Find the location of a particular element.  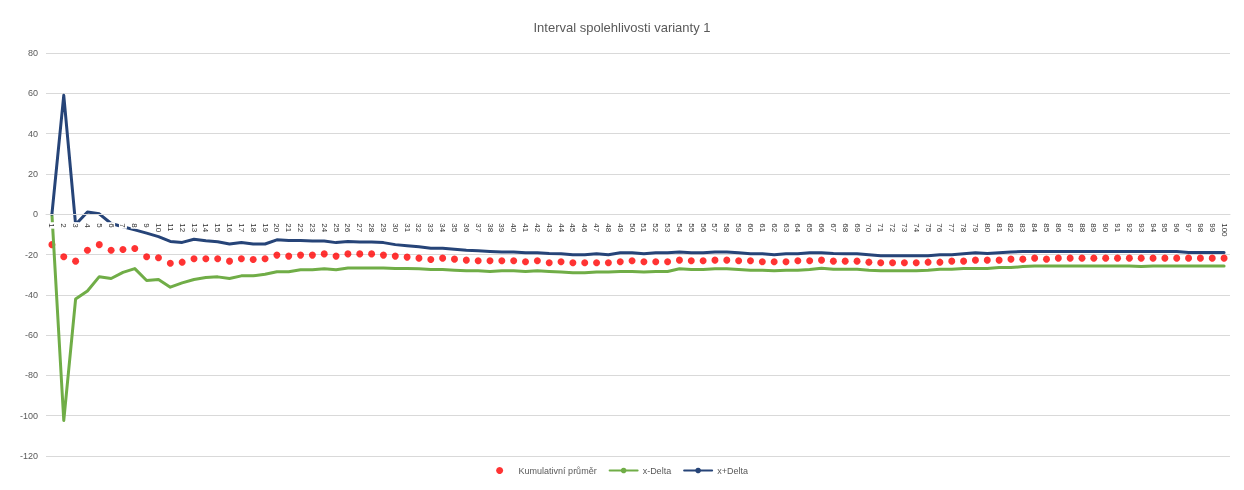

x-tick-label: 98 is located at coordinates (1200, 228).